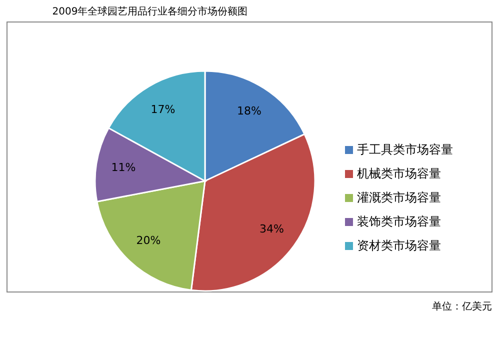  Describe the element at coordinates (249, 111) in the screenshot. I see `data-label: 18%` at that location.